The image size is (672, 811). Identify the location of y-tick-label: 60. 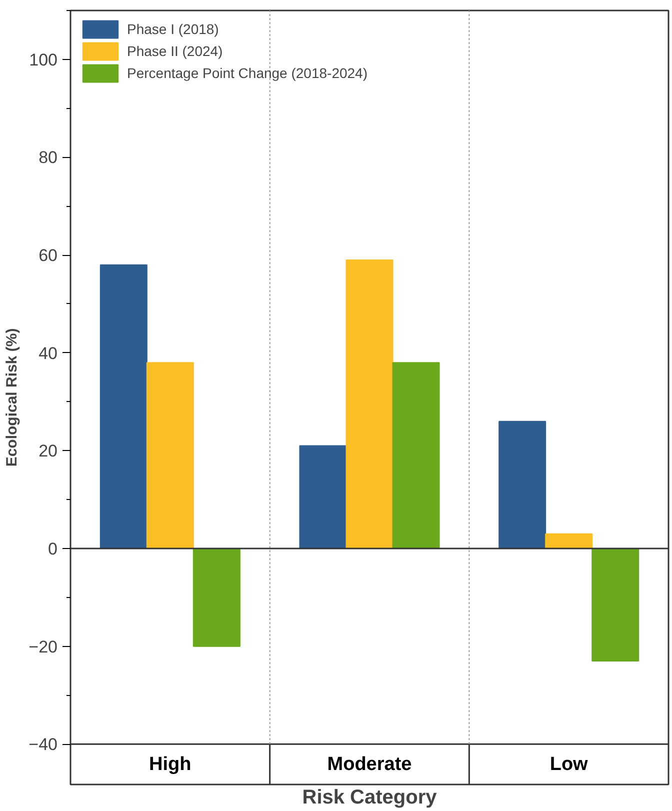
(48, 256).